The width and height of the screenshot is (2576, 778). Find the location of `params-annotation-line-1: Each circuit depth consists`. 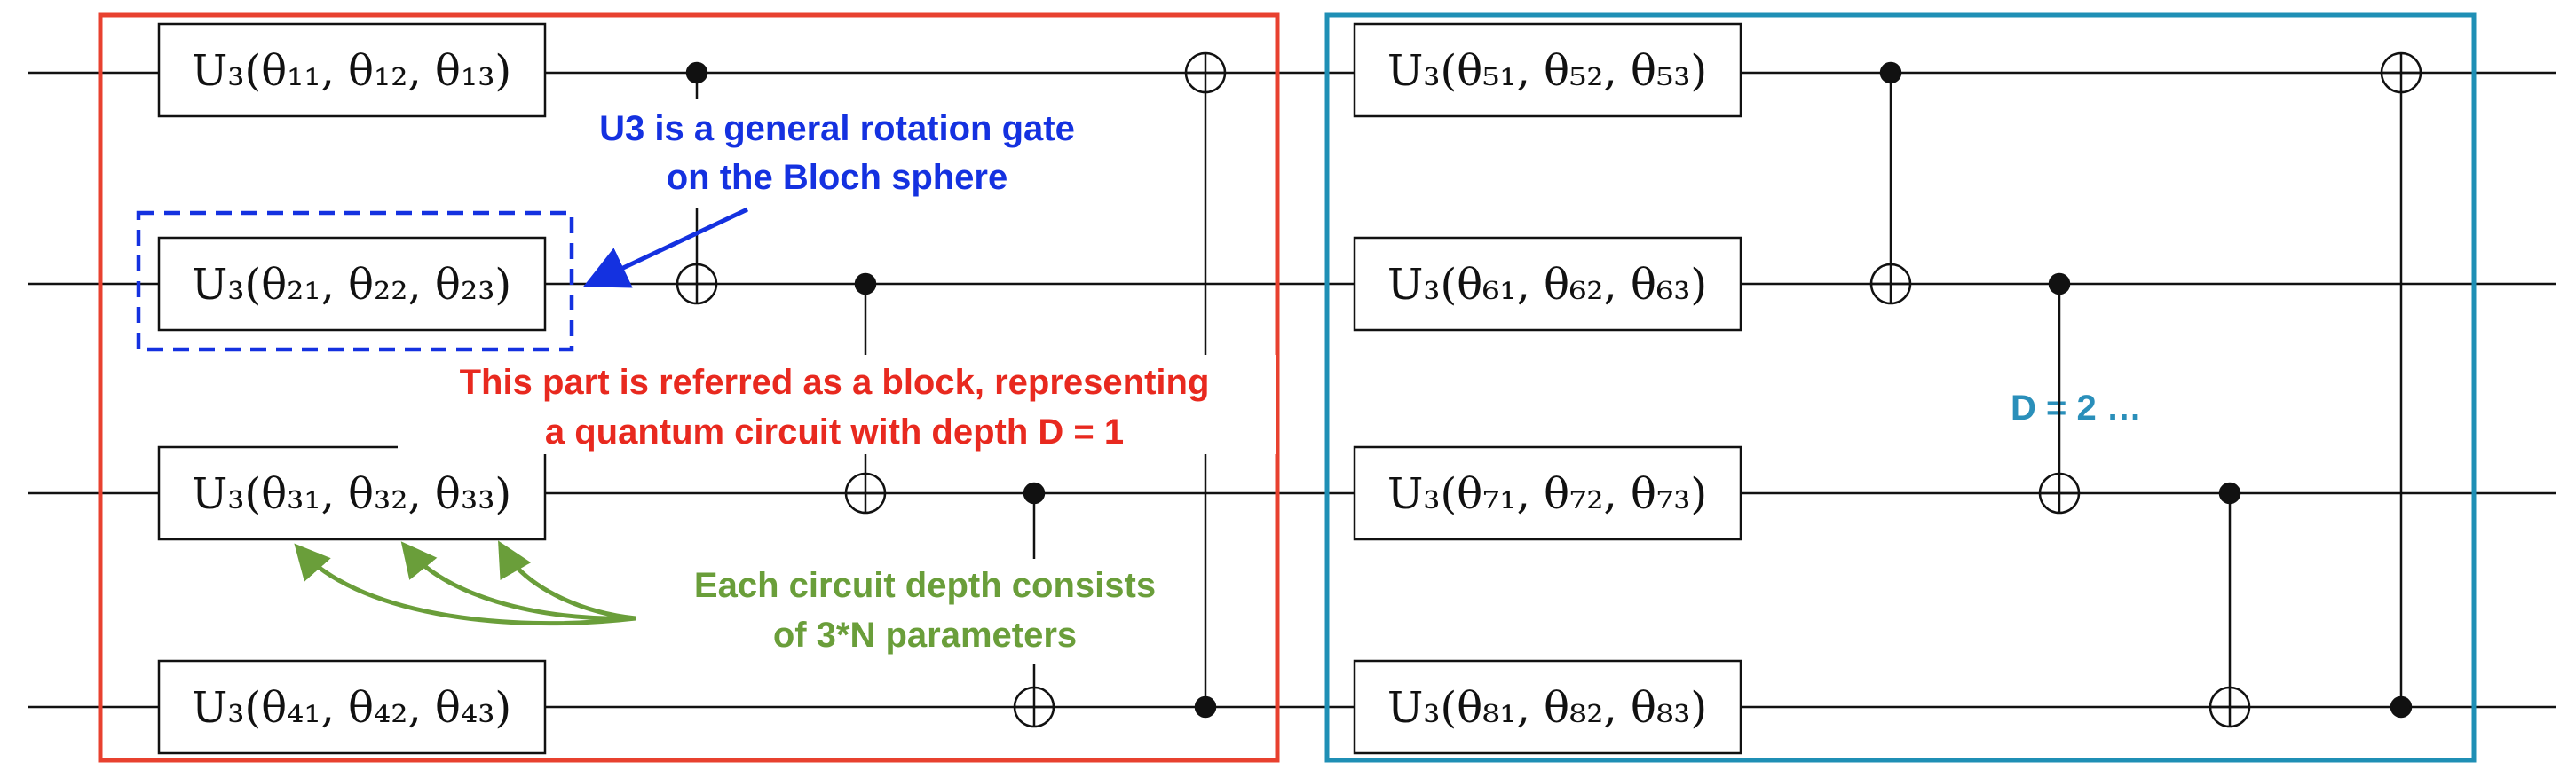

params-annotation-line-1: Each circuit depth consists is located at coordinates (925, 585).